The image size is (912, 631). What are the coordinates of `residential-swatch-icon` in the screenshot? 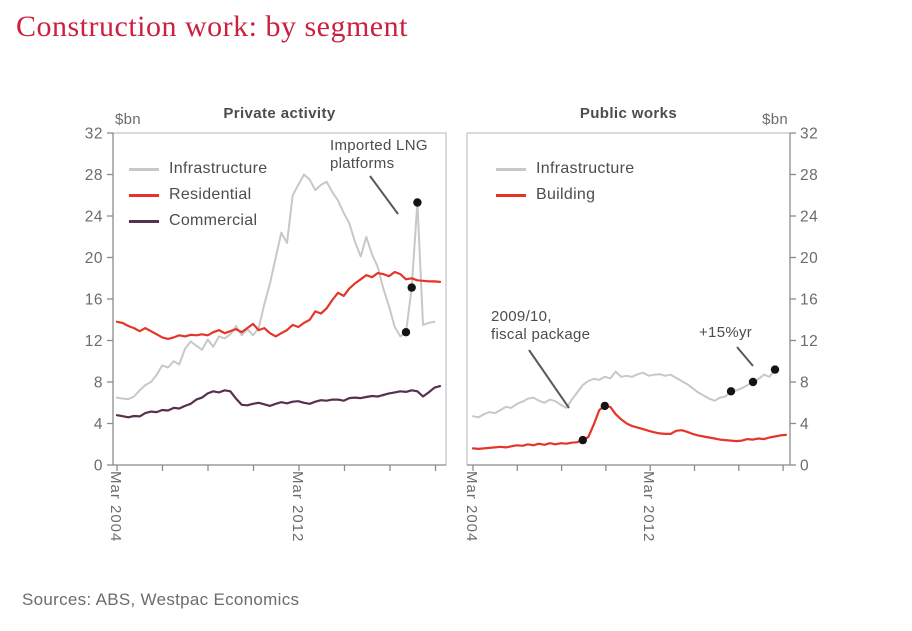 It's located at (144, 195).